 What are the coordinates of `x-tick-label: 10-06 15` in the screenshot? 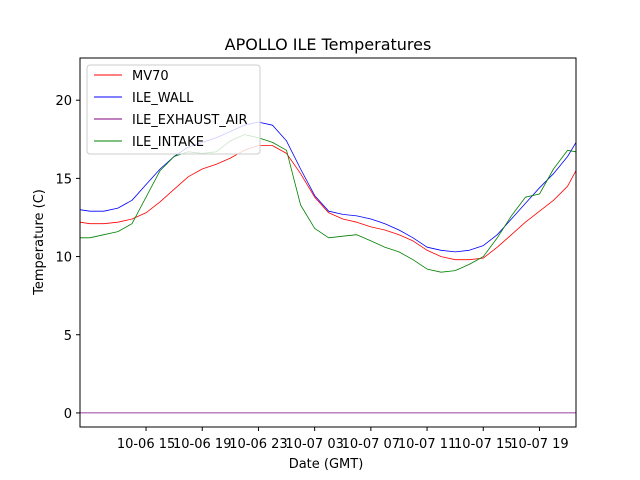 It's located at (146, 444).